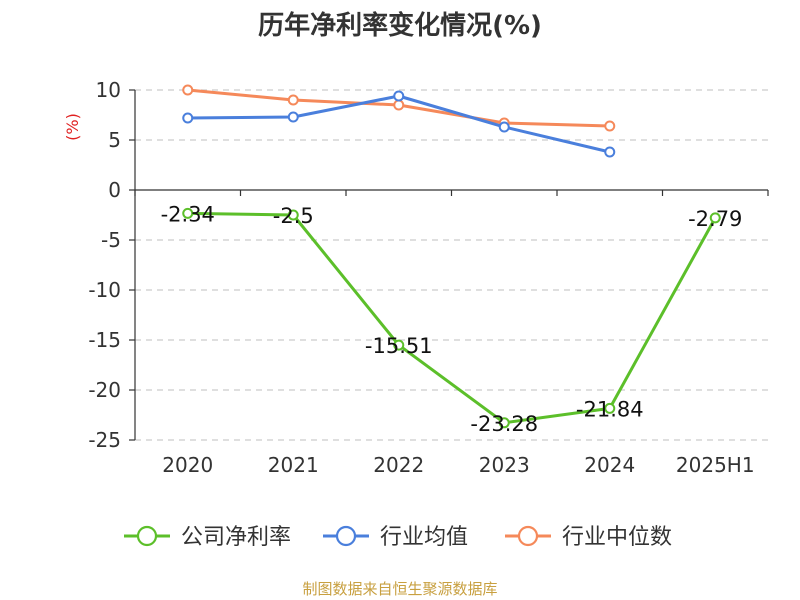 This screenshot has width=800, height=600. I want to click on y-tick-label: 5, so click(114, 140).